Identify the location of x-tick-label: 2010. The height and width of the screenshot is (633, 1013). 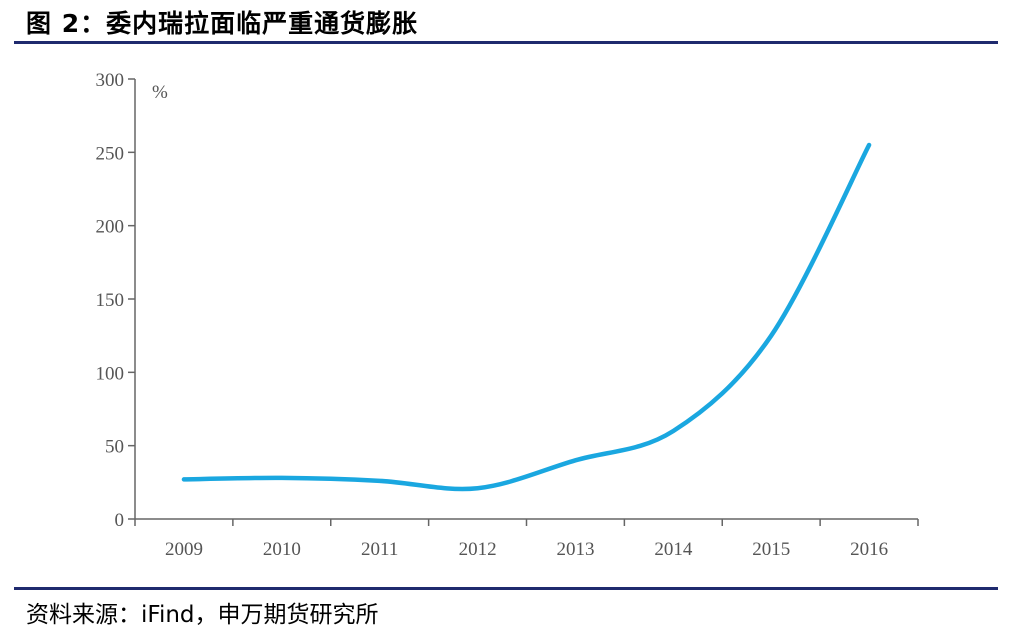
(282, 549).